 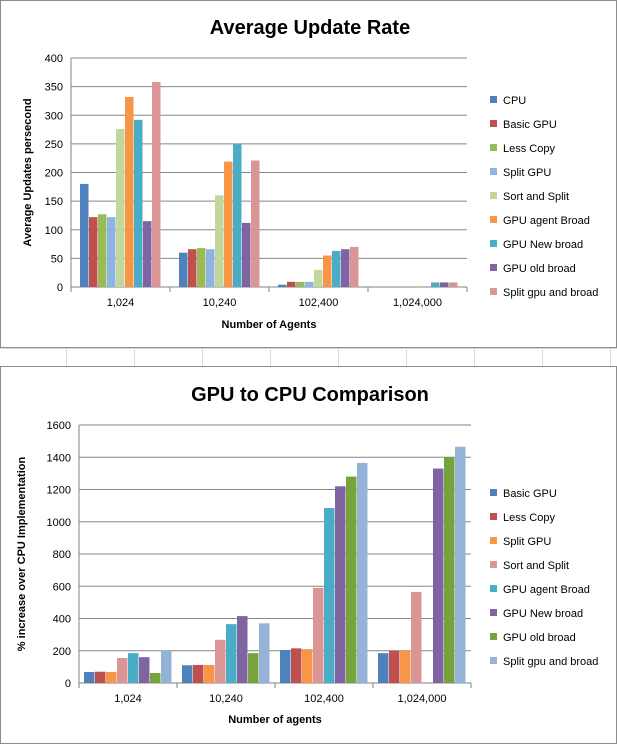 I want to click on legend-label: GPU old broad, so click(x=539, y=638).